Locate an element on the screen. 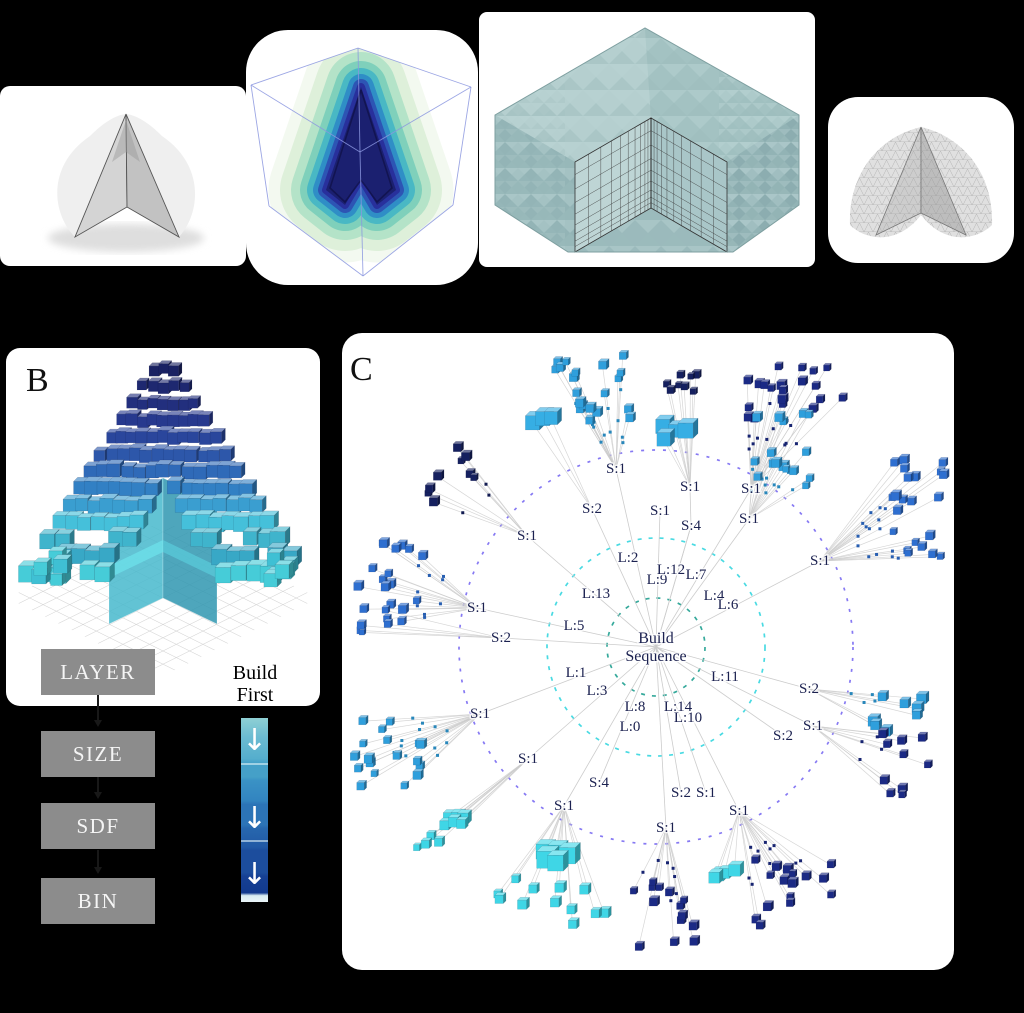 The width and height of the screenshot is (1024, 1013). legend-title-line2: First is located at coordinates (255, 695).